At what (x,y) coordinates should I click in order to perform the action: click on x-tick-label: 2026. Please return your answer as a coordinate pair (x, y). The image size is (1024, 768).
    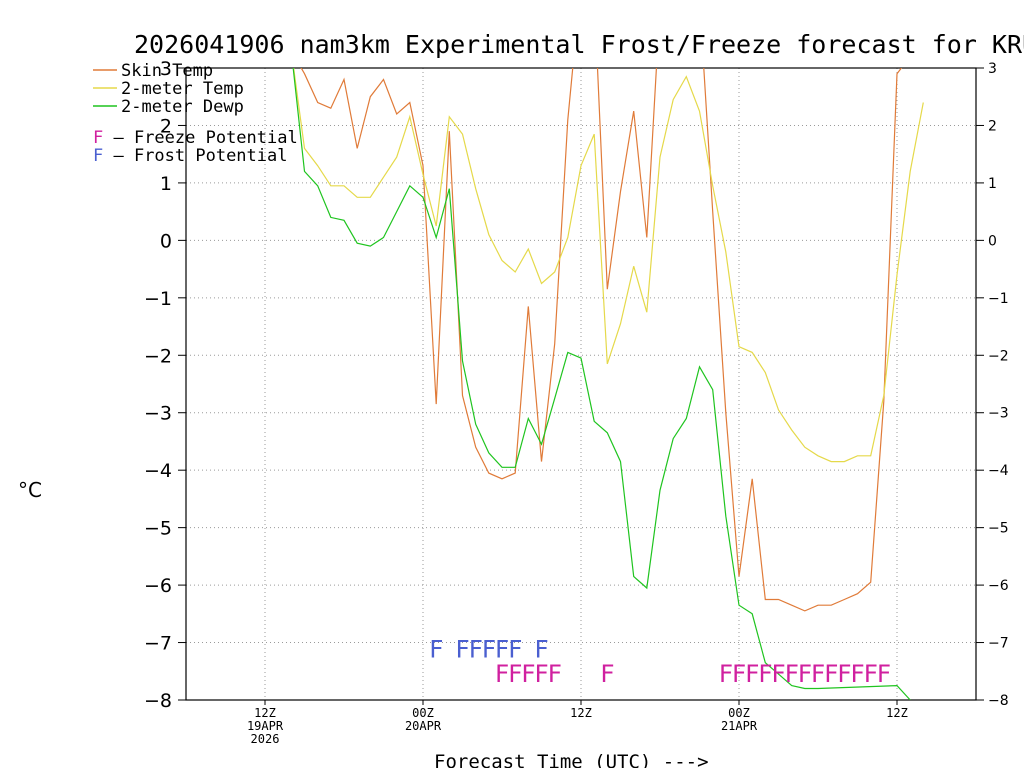
    Looking at the image, I should click on (265, 739).